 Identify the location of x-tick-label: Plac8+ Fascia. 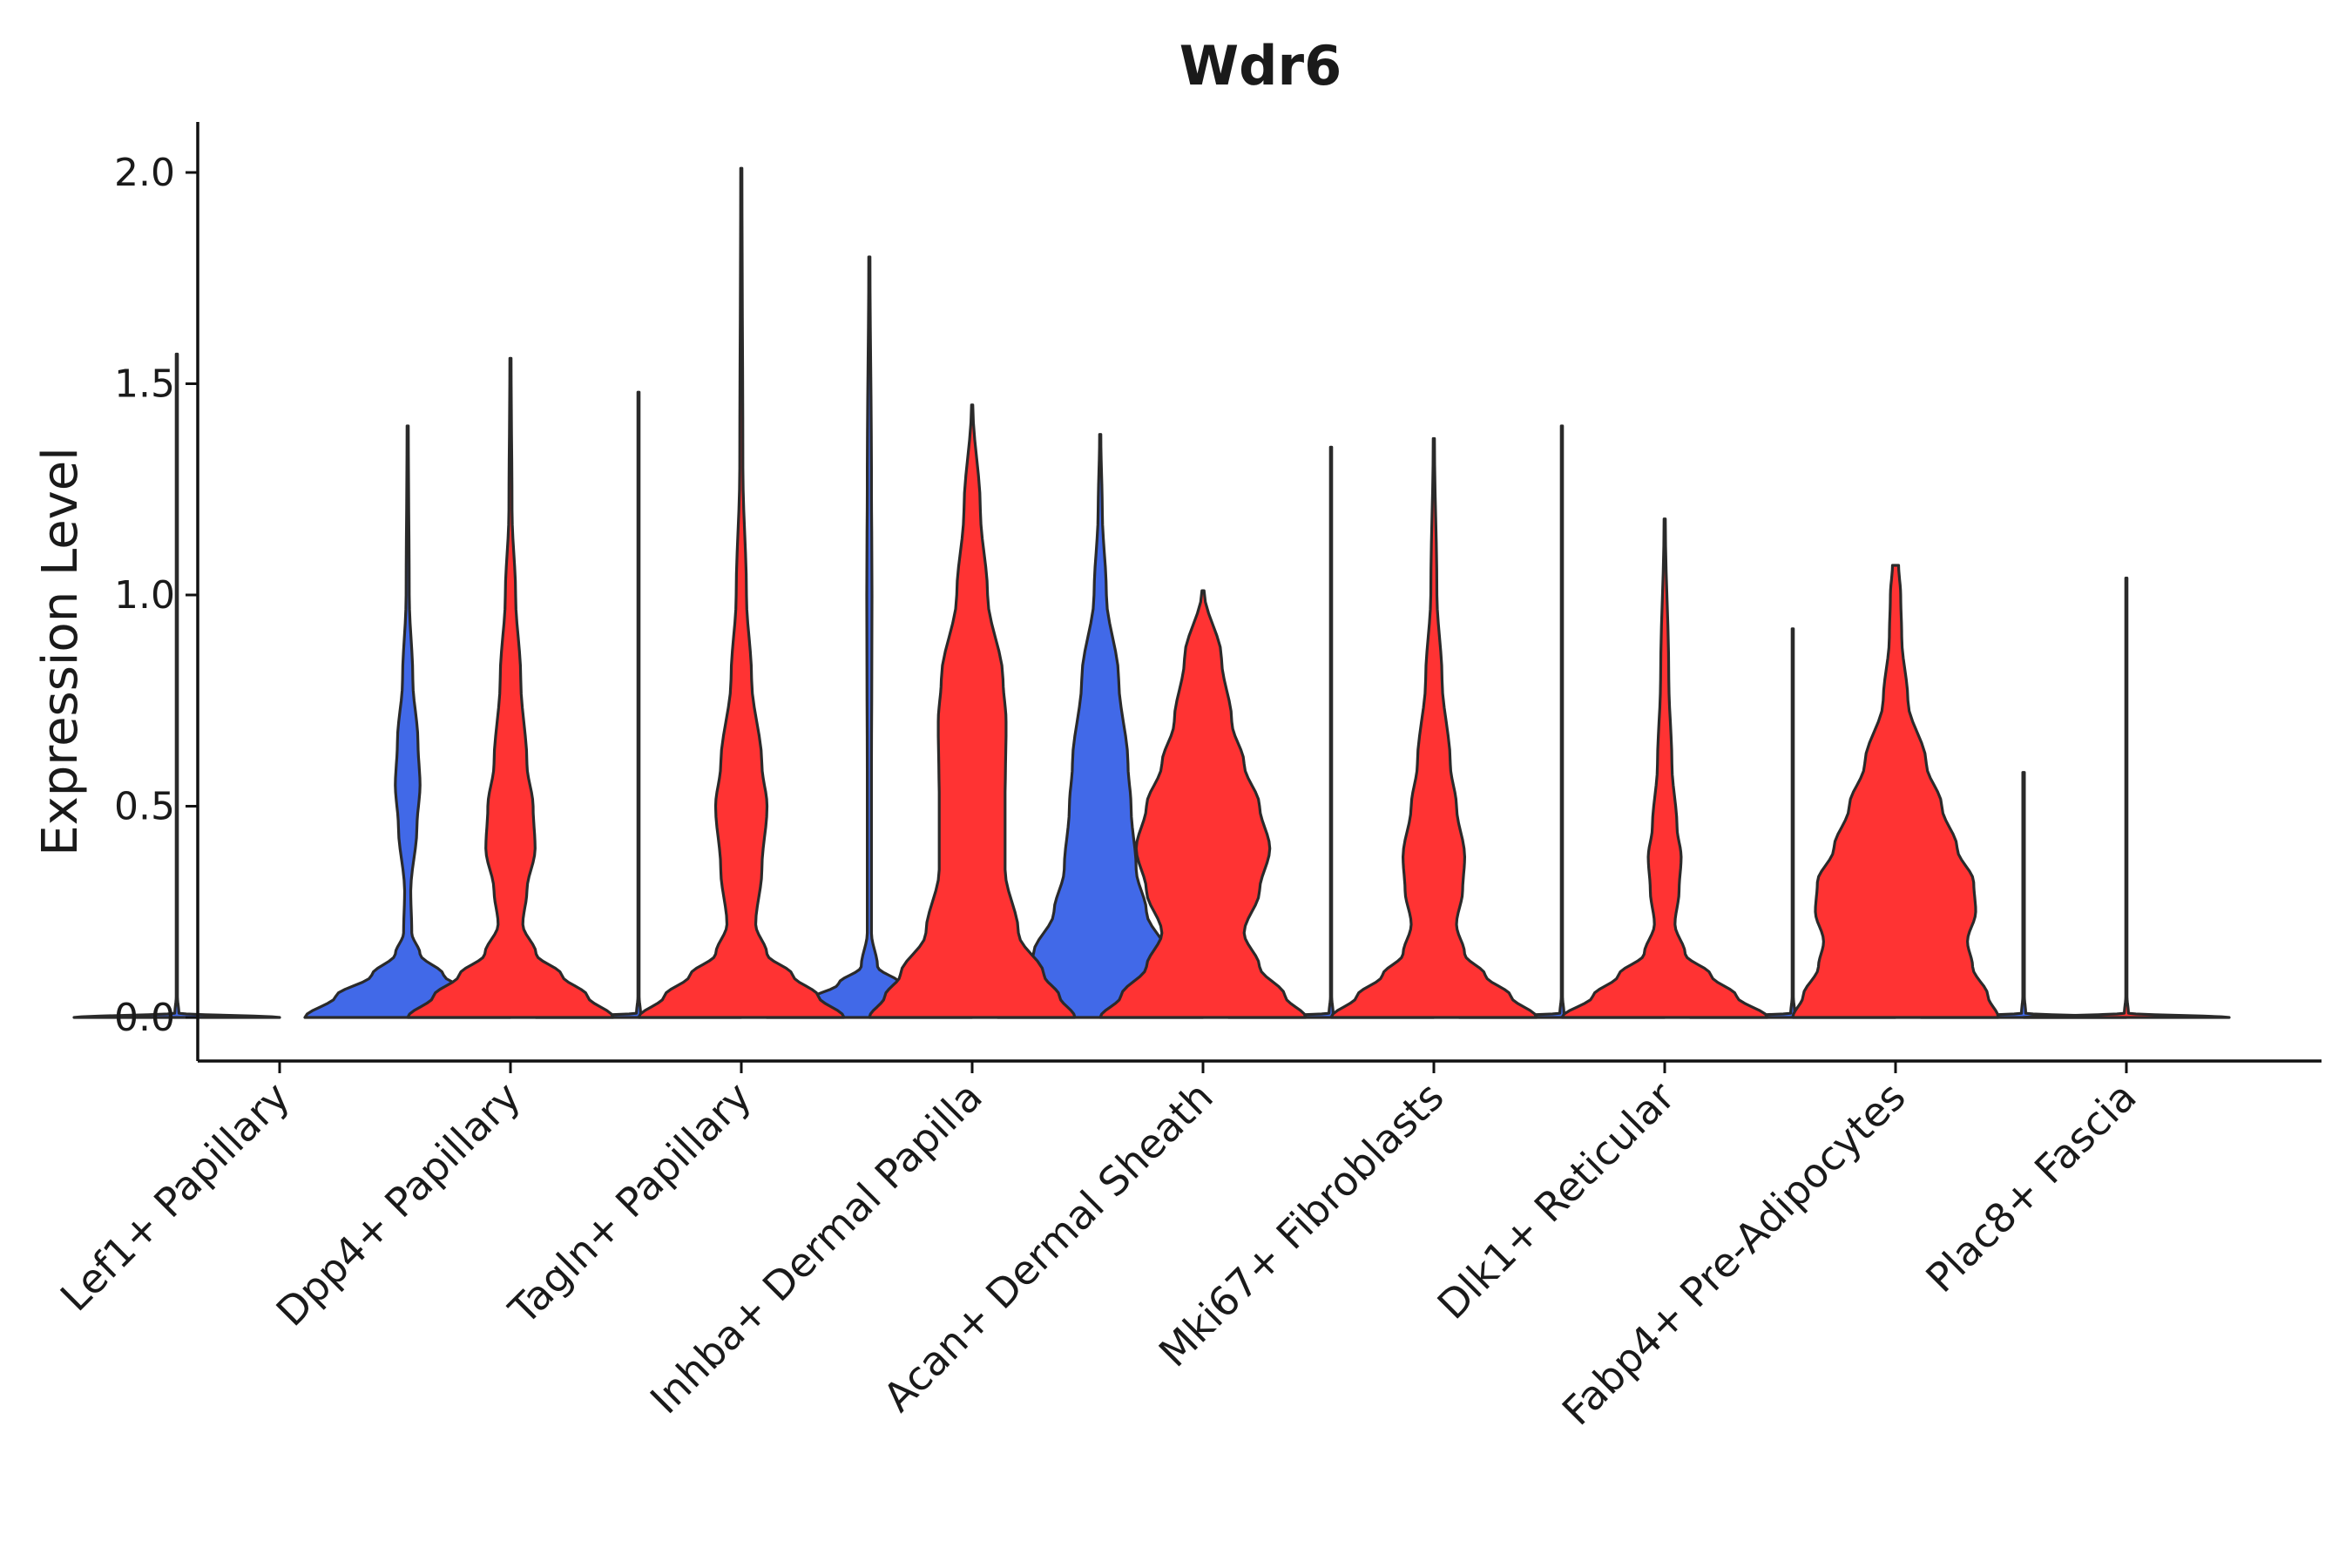
(2030, 1187).